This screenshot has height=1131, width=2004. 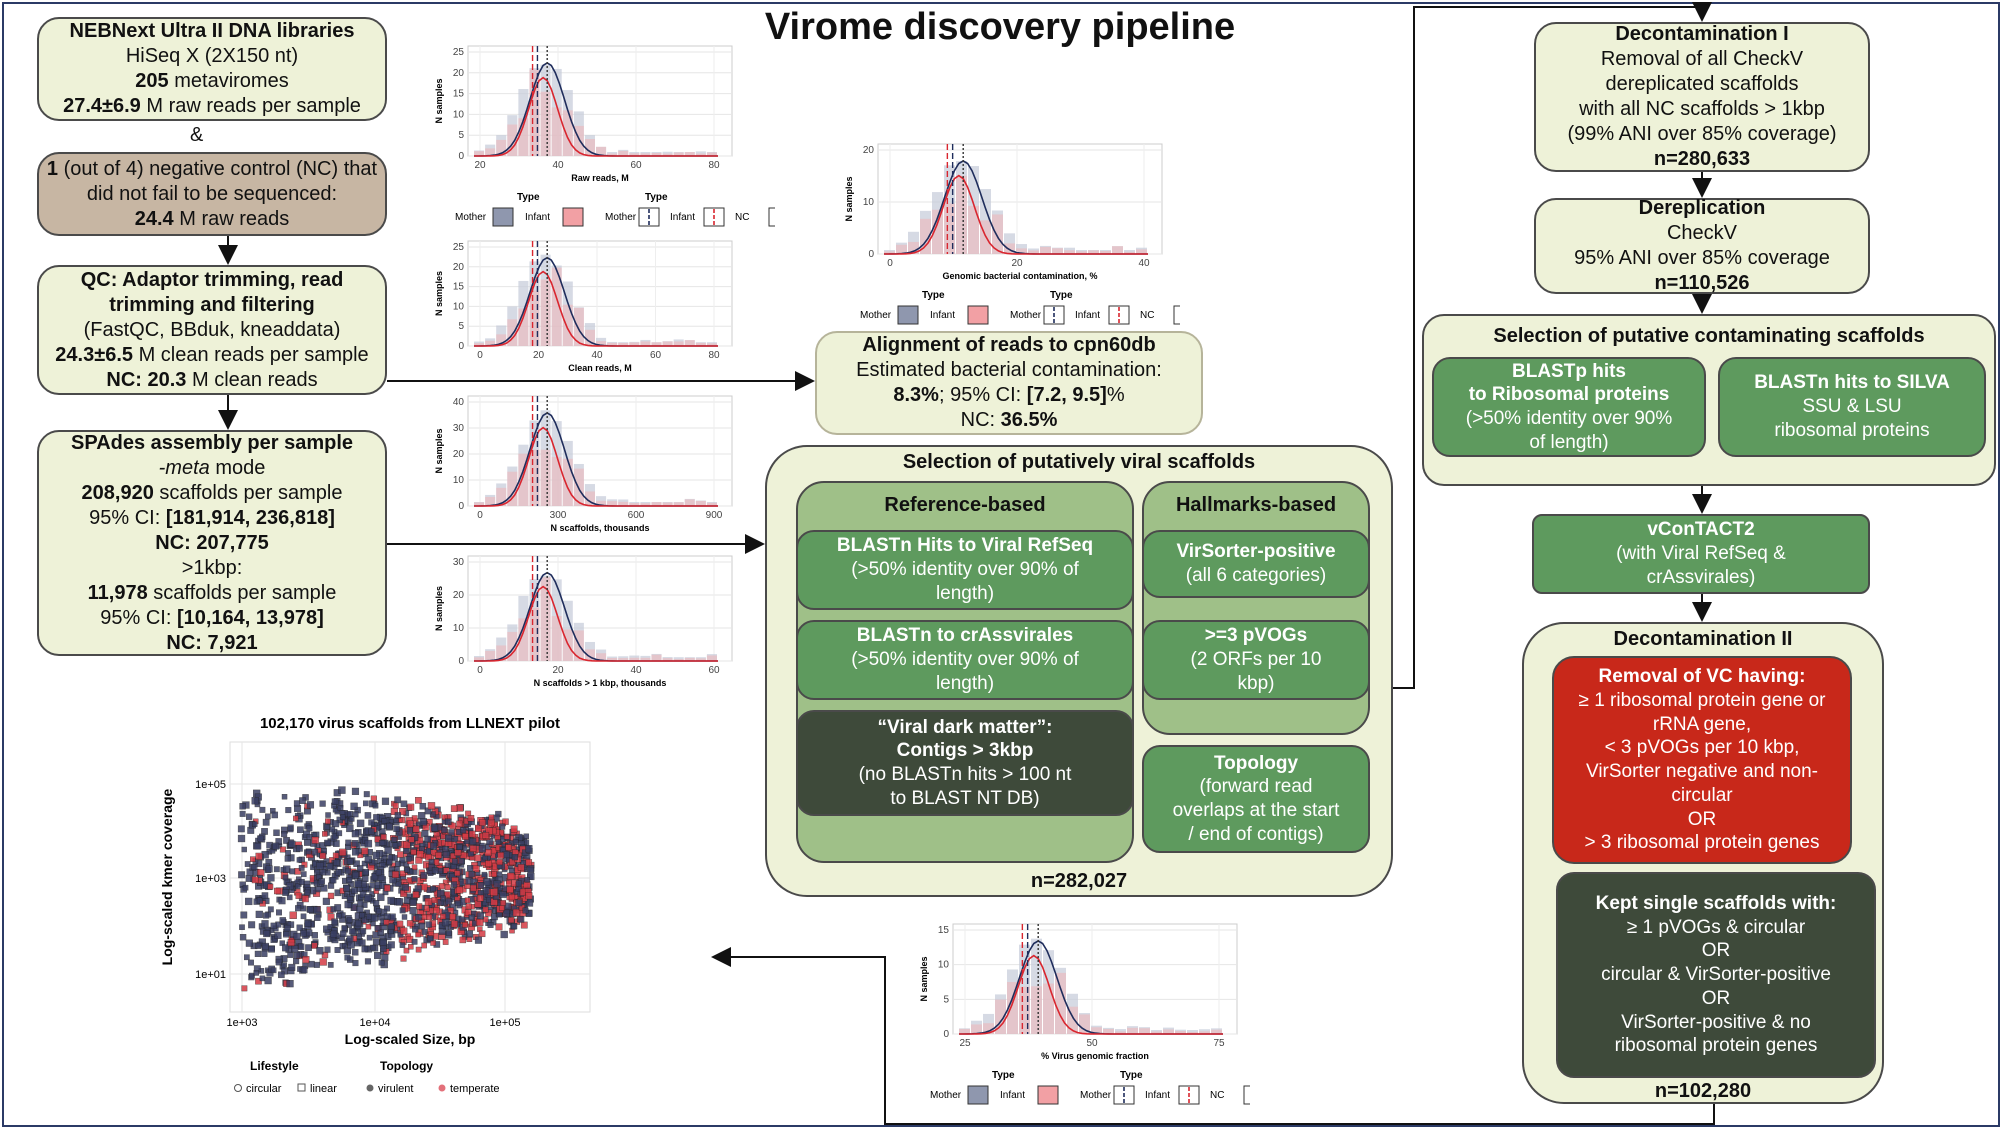 I want to click on x-tick-label: 1e+03, so click(x=242, y=1023).